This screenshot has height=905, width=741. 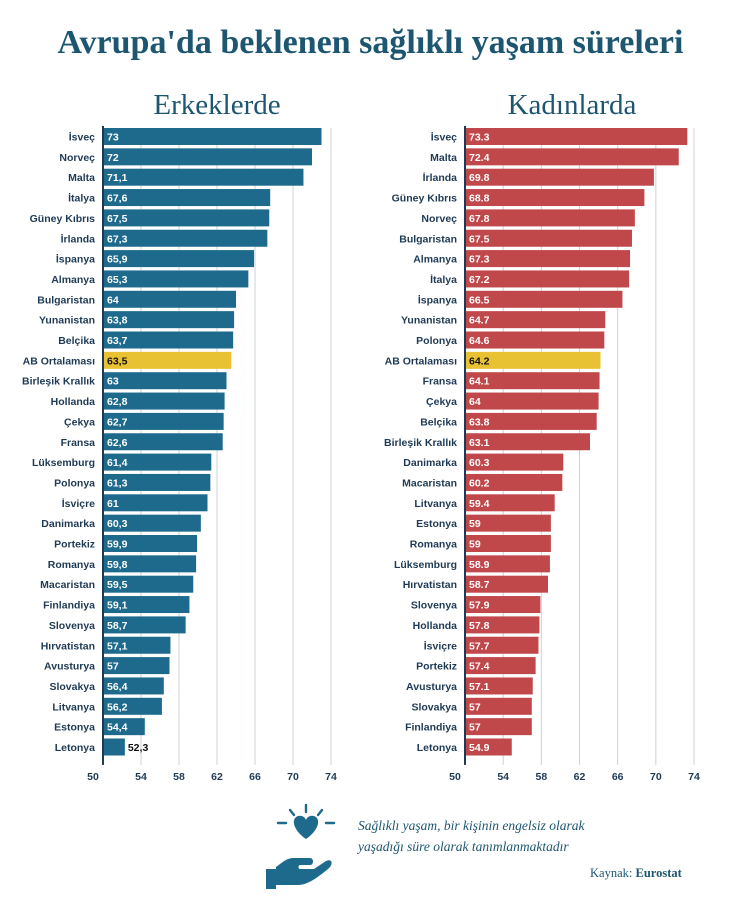 What do you see at coordinates (69, 667) in the screenshot?
I see `category-label: Avusturya` at bounding box center [69, 667].